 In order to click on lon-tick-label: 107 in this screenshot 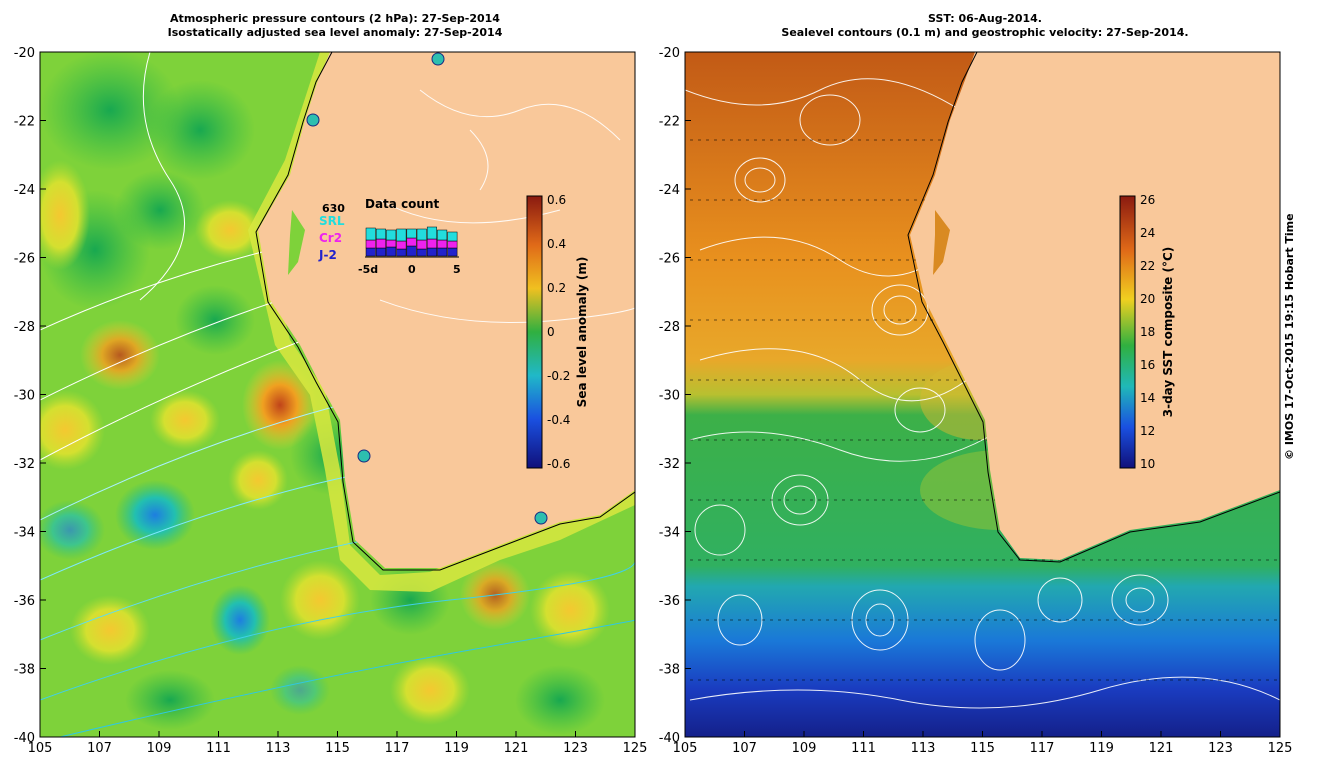, I will do `click(99, 748)`.